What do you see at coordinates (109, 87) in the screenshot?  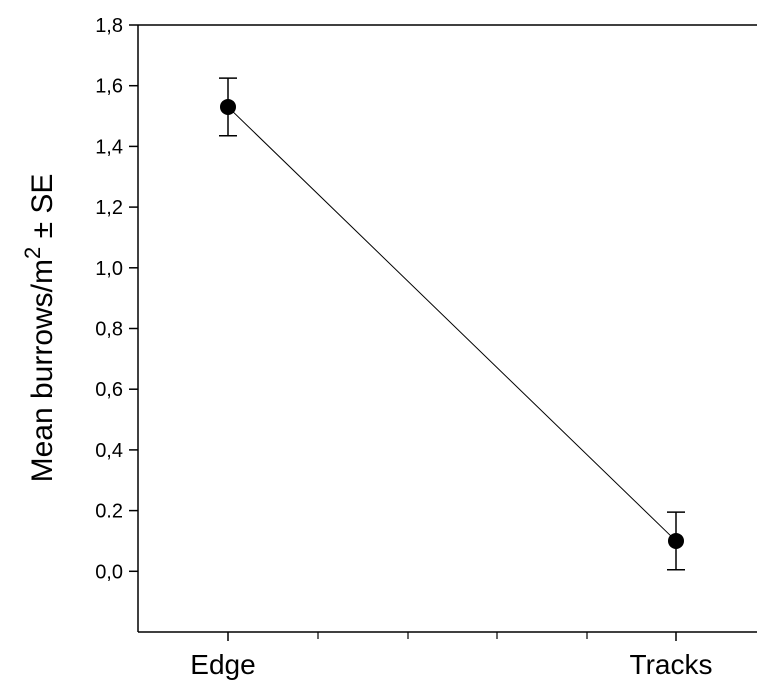 I see `y-tick-label: 1,6` at bounding box center [109, 87].